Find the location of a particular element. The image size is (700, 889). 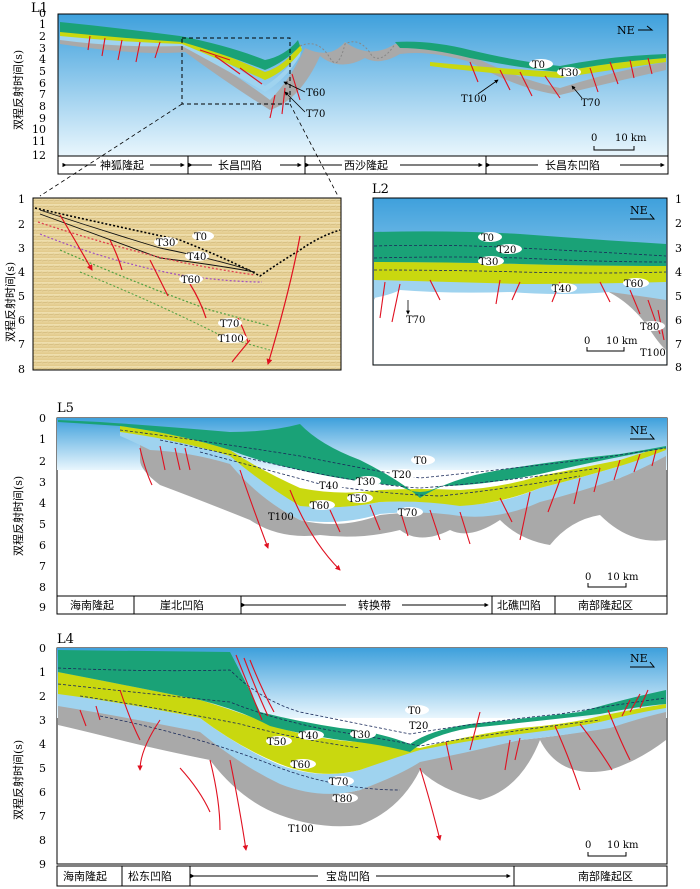

l1-region-dividers is located at coordinates (337, 165).